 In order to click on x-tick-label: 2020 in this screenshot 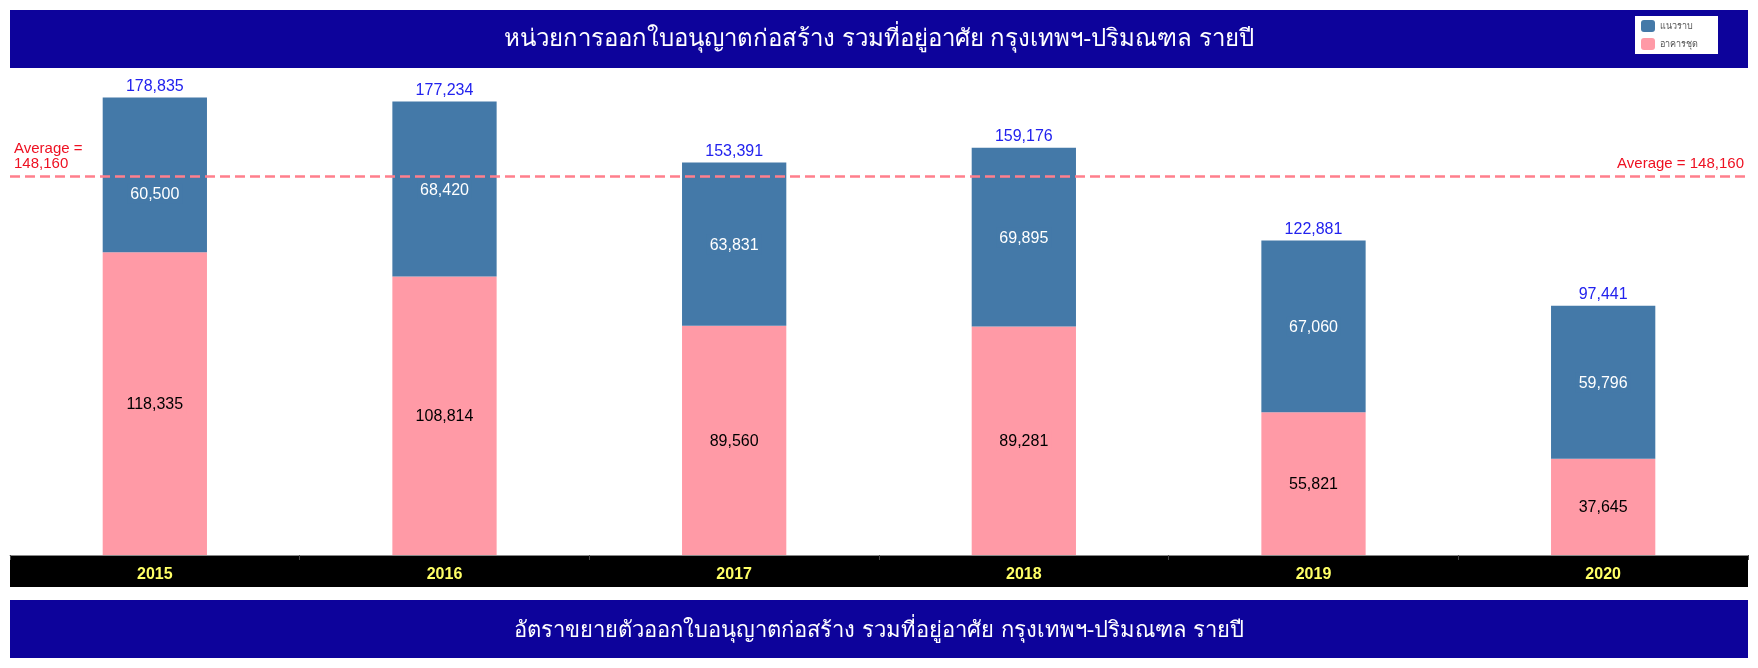, I will do `click(1603, 573)`.